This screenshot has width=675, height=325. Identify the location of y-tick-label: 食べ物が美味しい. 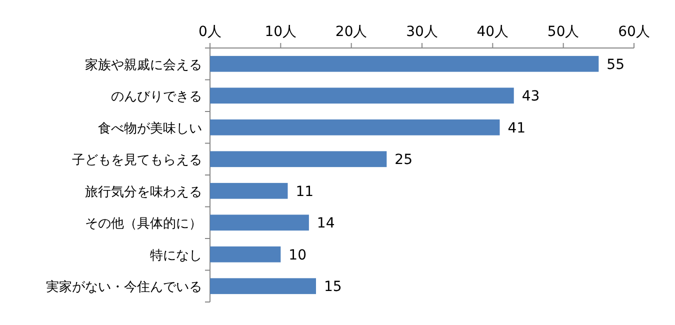
(150, 128).